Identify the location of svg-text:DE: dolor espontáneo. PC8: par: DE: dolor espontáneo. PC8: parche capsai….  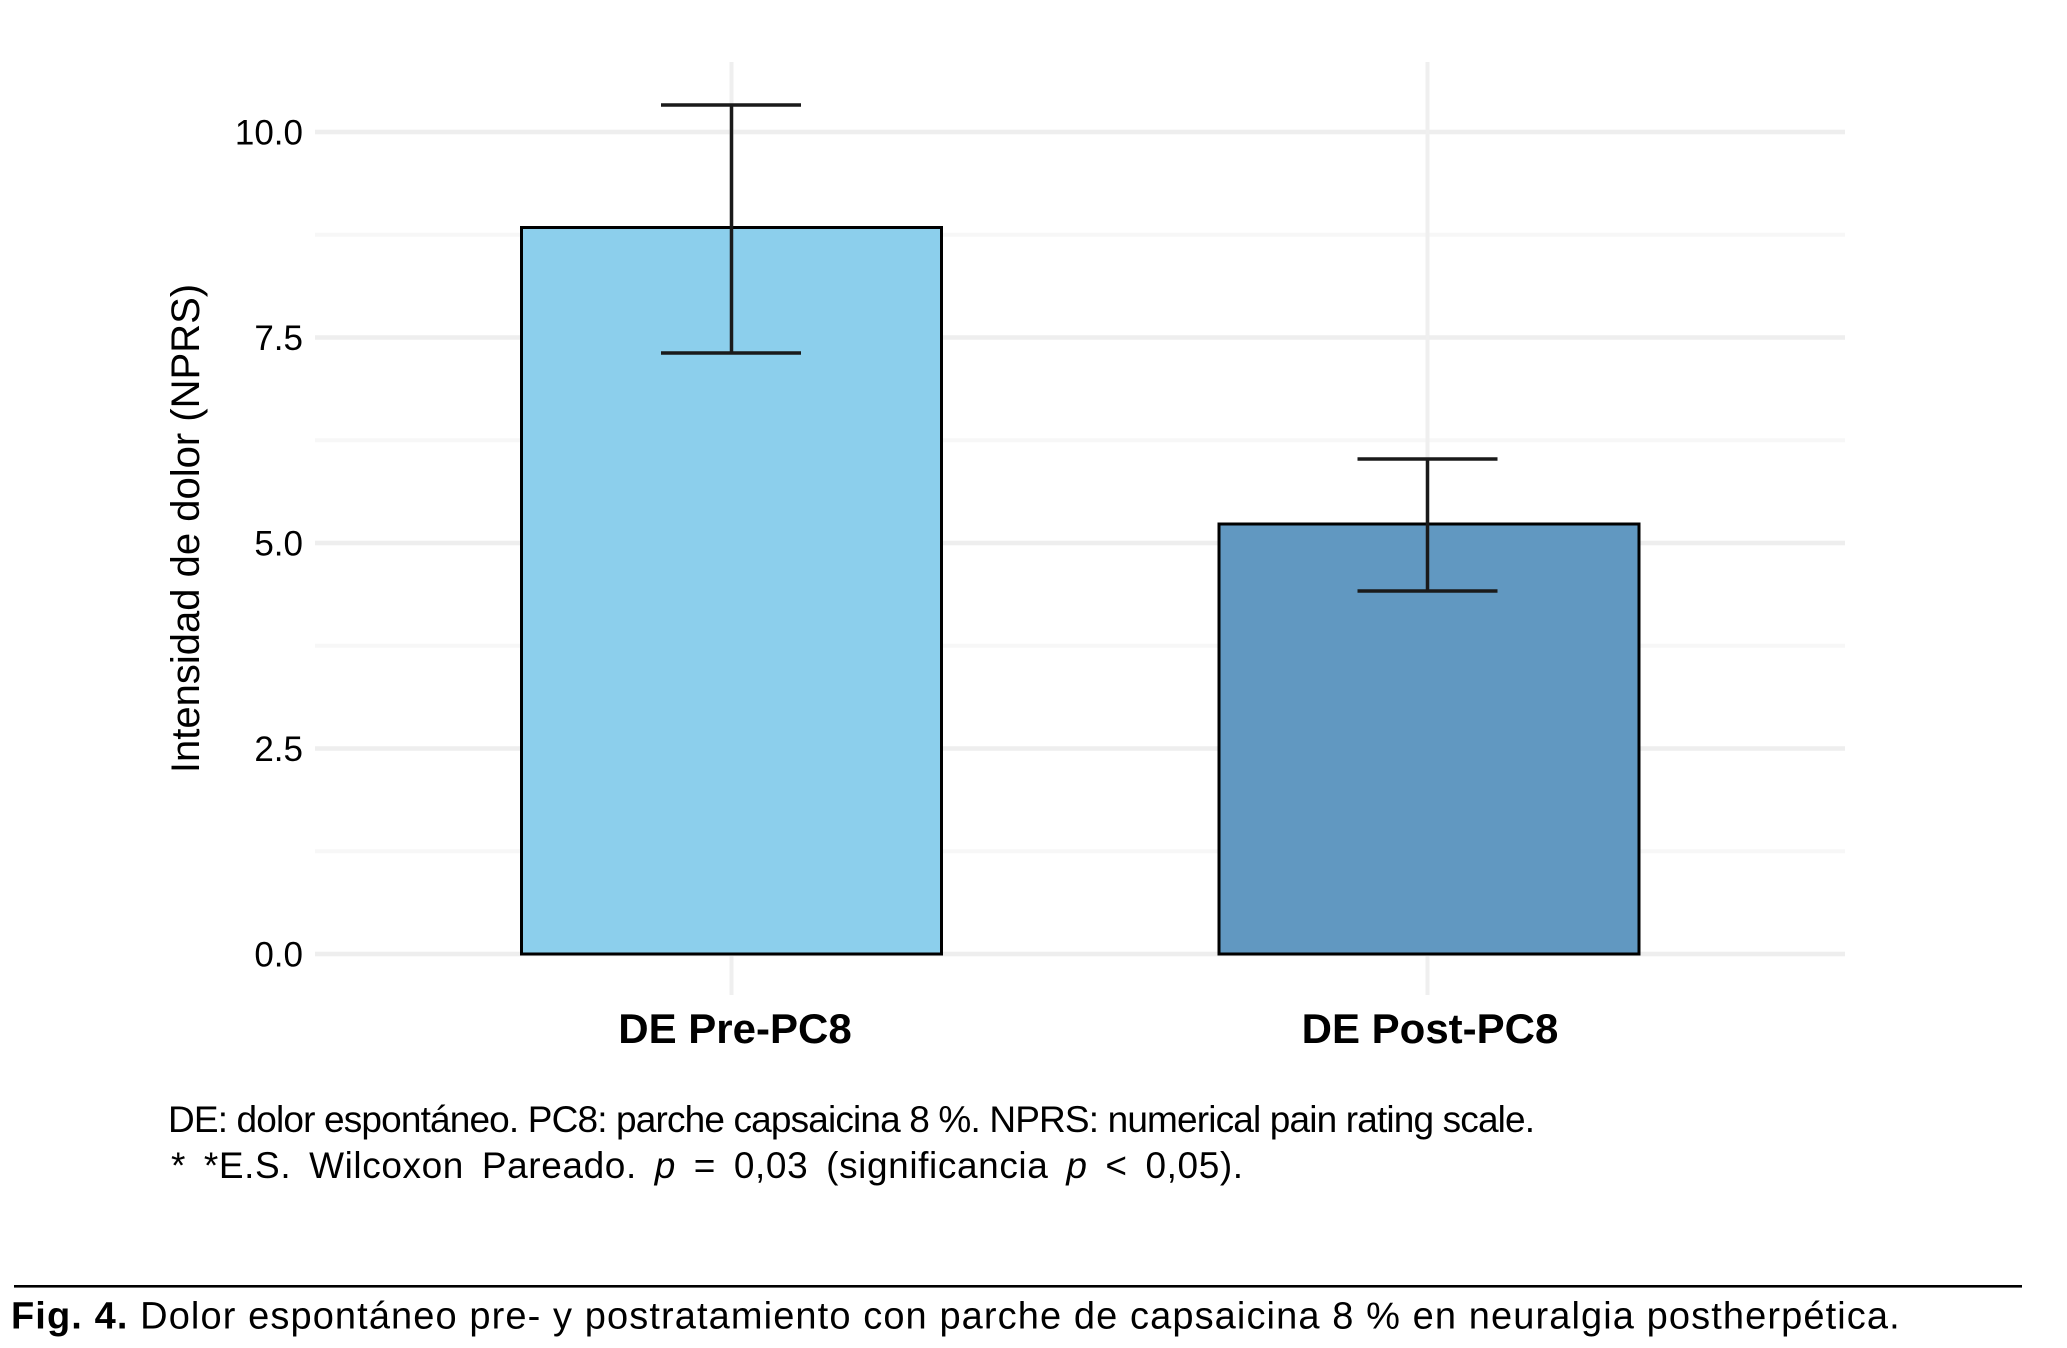
(851, 1119).